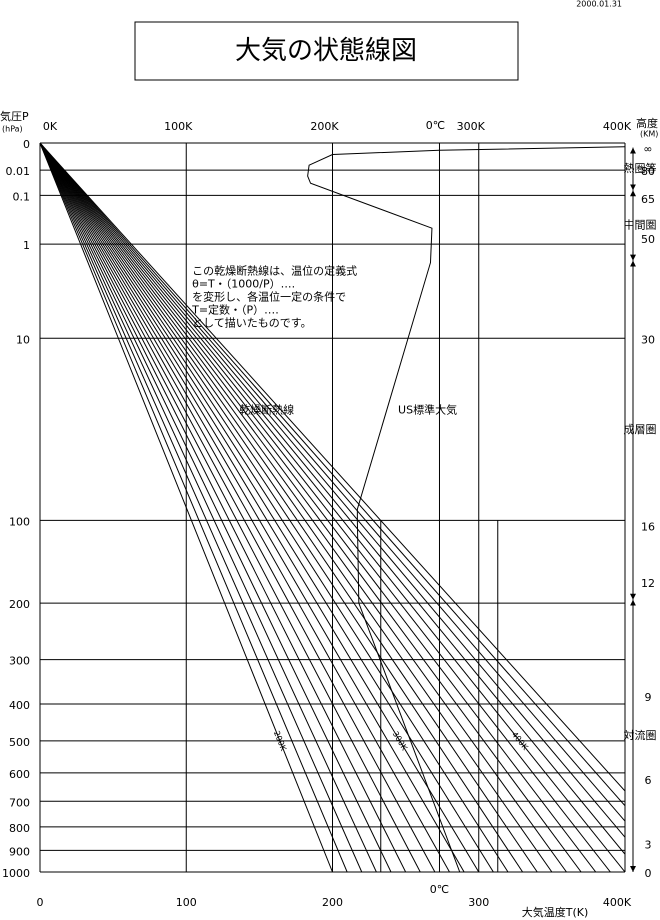 This screenshot has width=660, height=920. Describe the element at coordinates (649, 134) in the screenshot. I see `alt-unit: (KM)` at that location.